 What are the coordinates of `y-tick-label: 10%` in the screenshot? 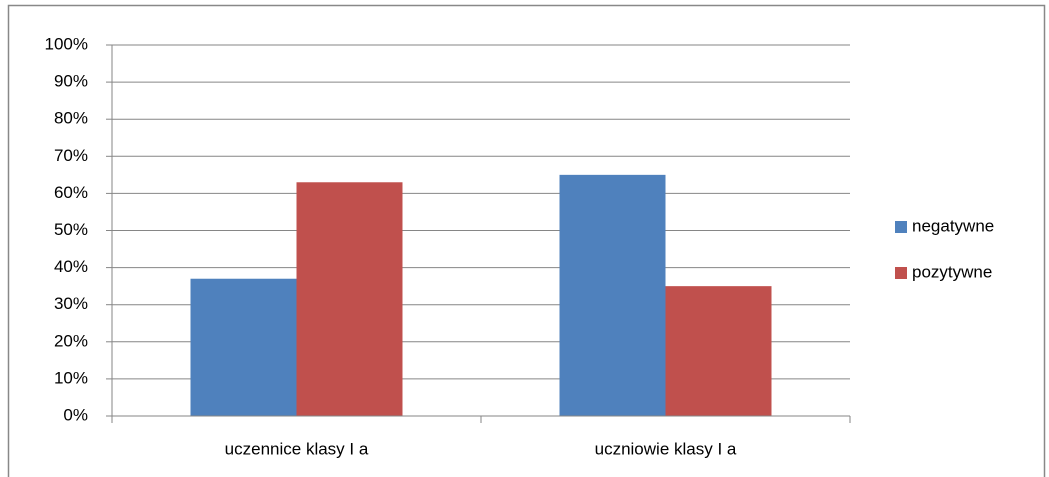 It's located at (71, 377).